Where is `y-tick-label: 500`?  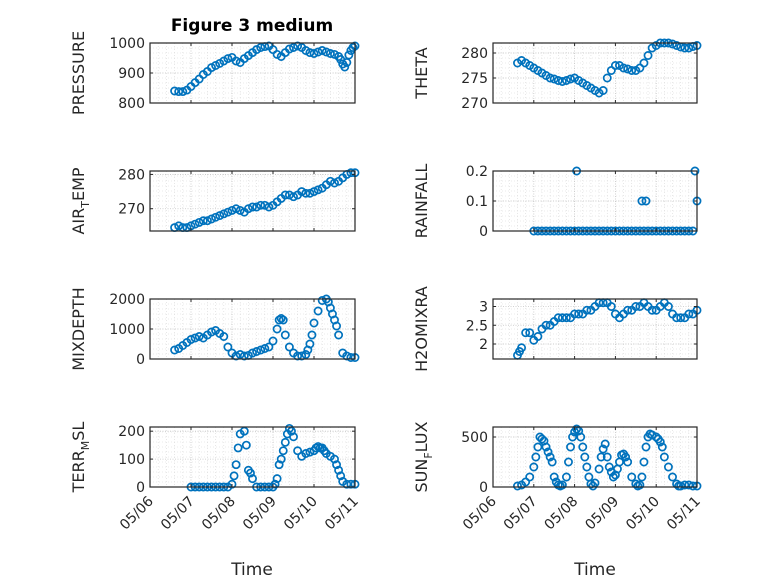
y-tick-label: 500 is located at coordinates (474, 438).